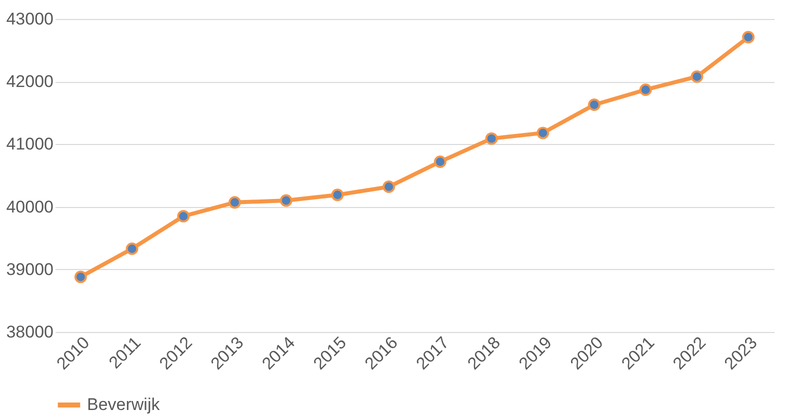 Image resolution: width=794 pixels, height=420 pixels. What do you see at coordinates (30, 269) in the screenshot?
I see `y-tick-label: 39000` at bounding box center [30, 269].